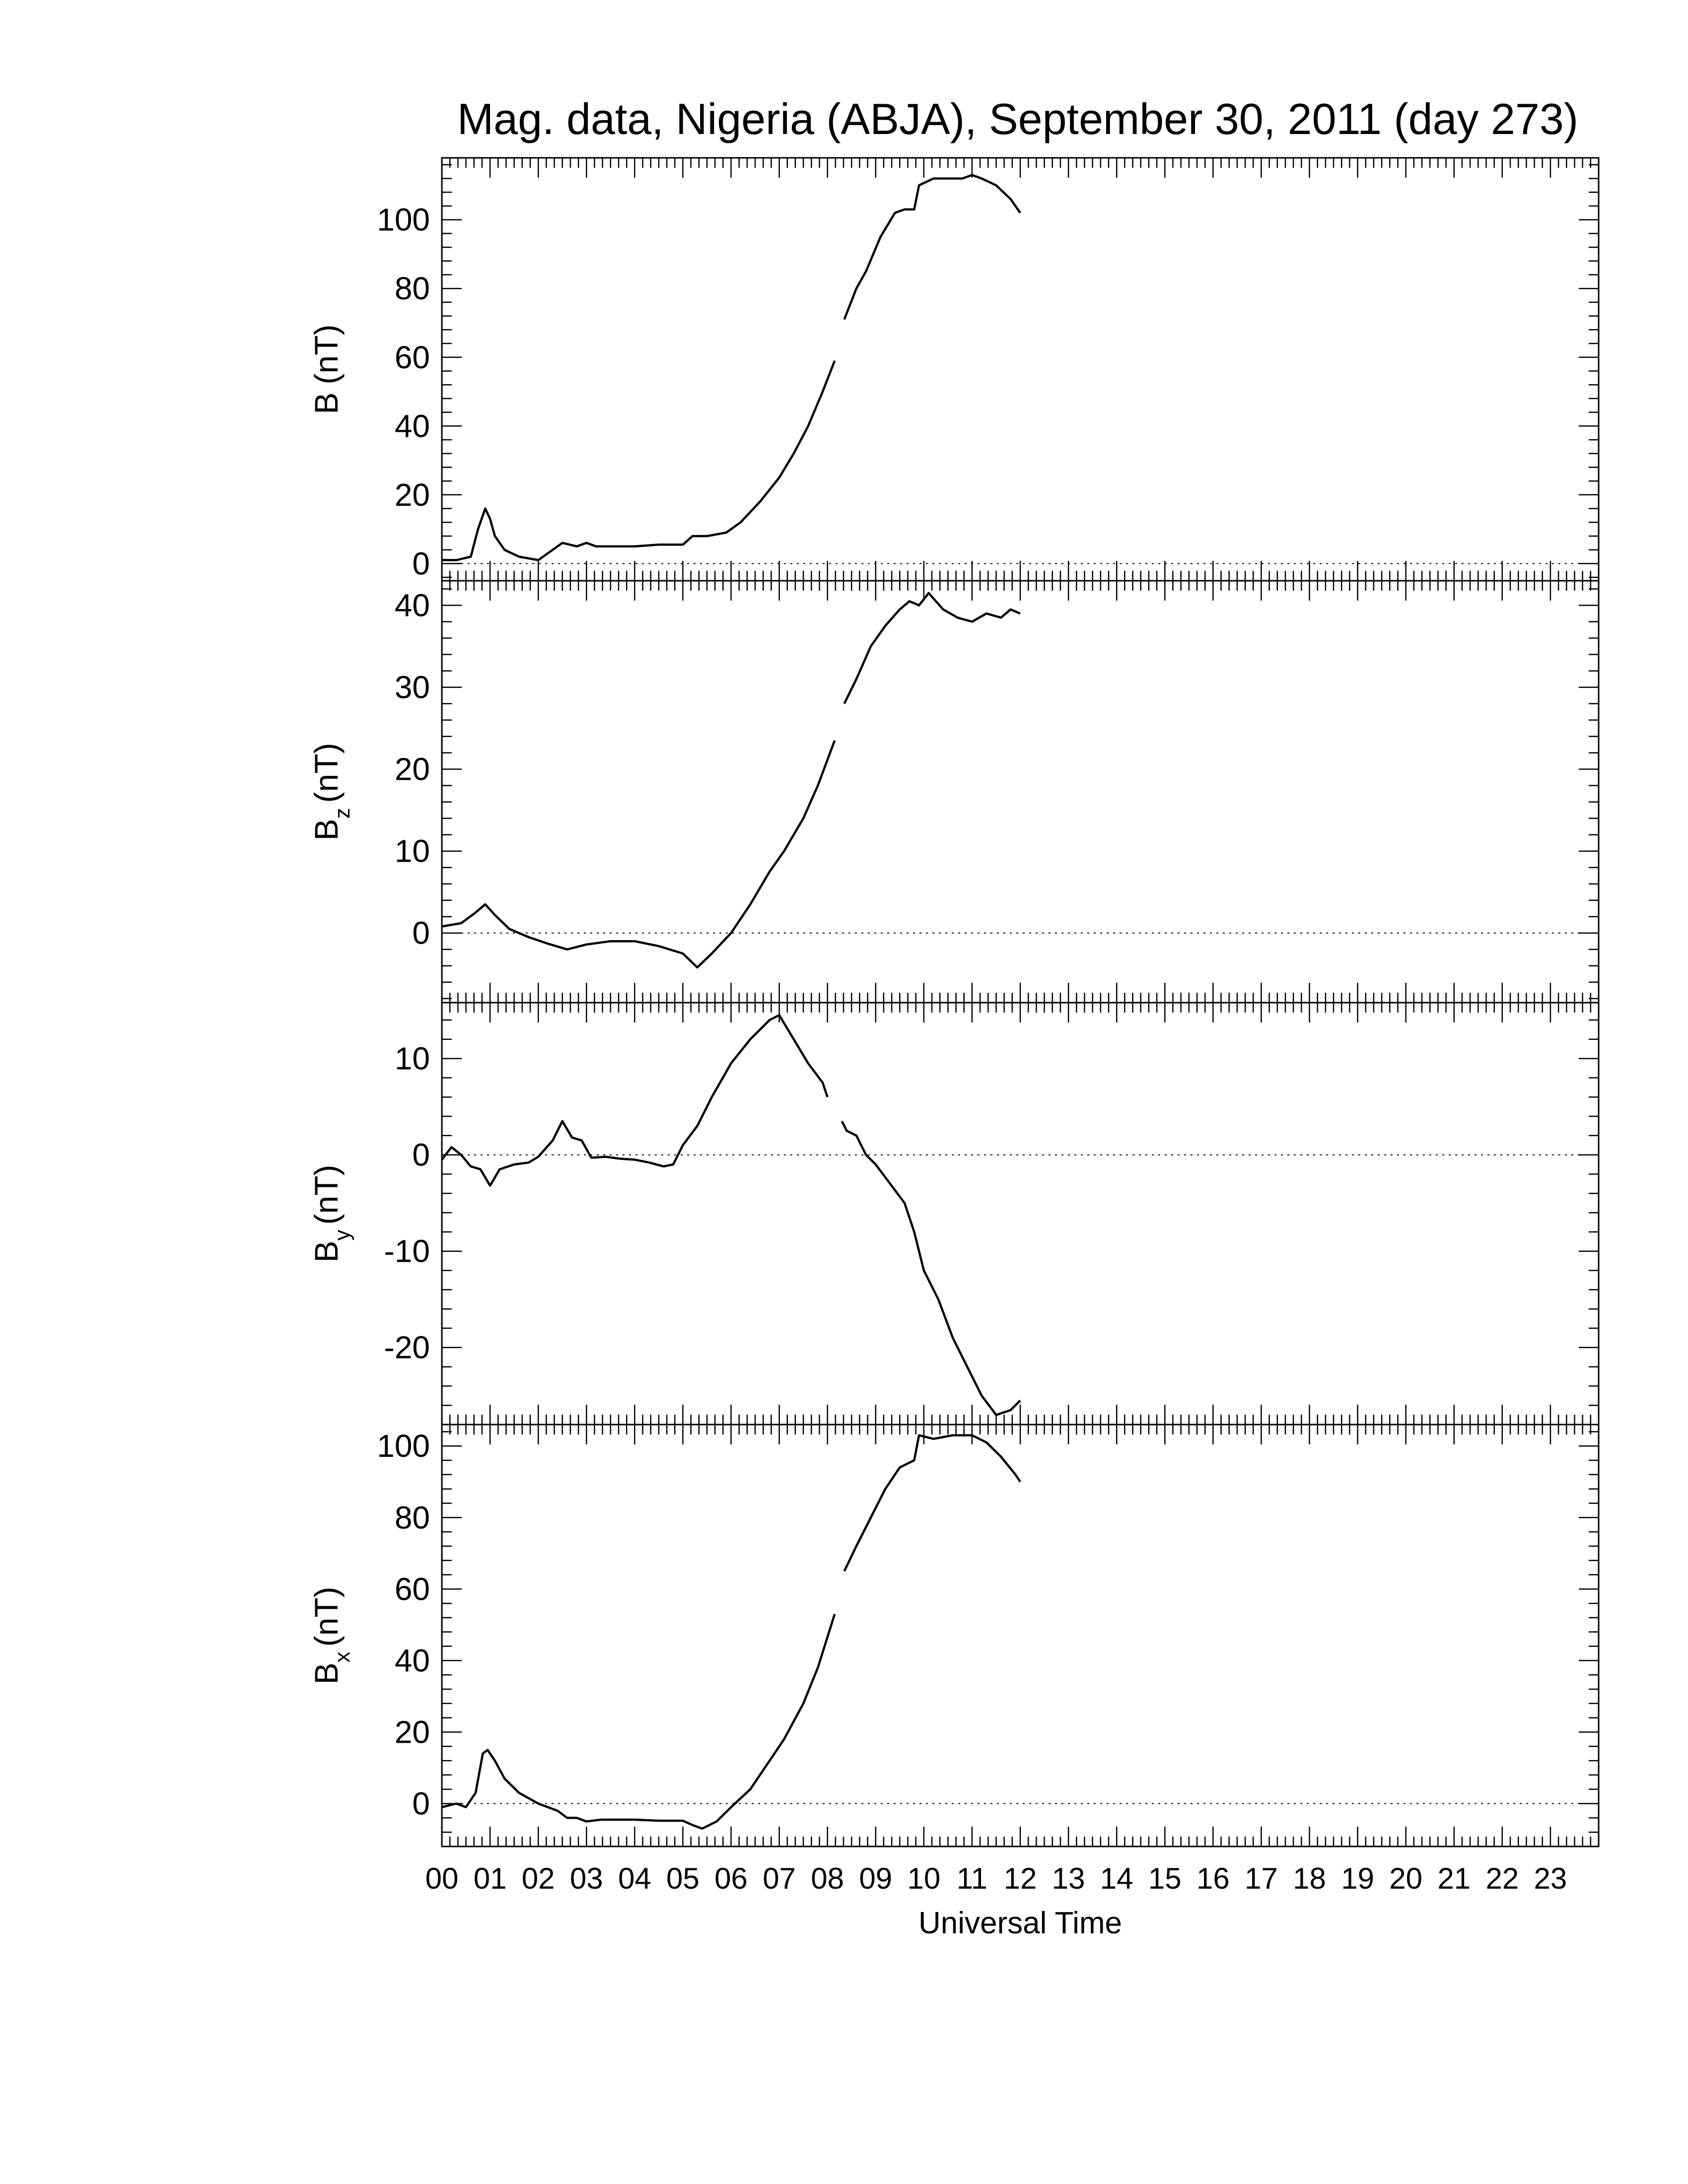 This screenshot has height=2184, width=1688. I want to click on x-tick-label: 18, so click(1309, 1878).